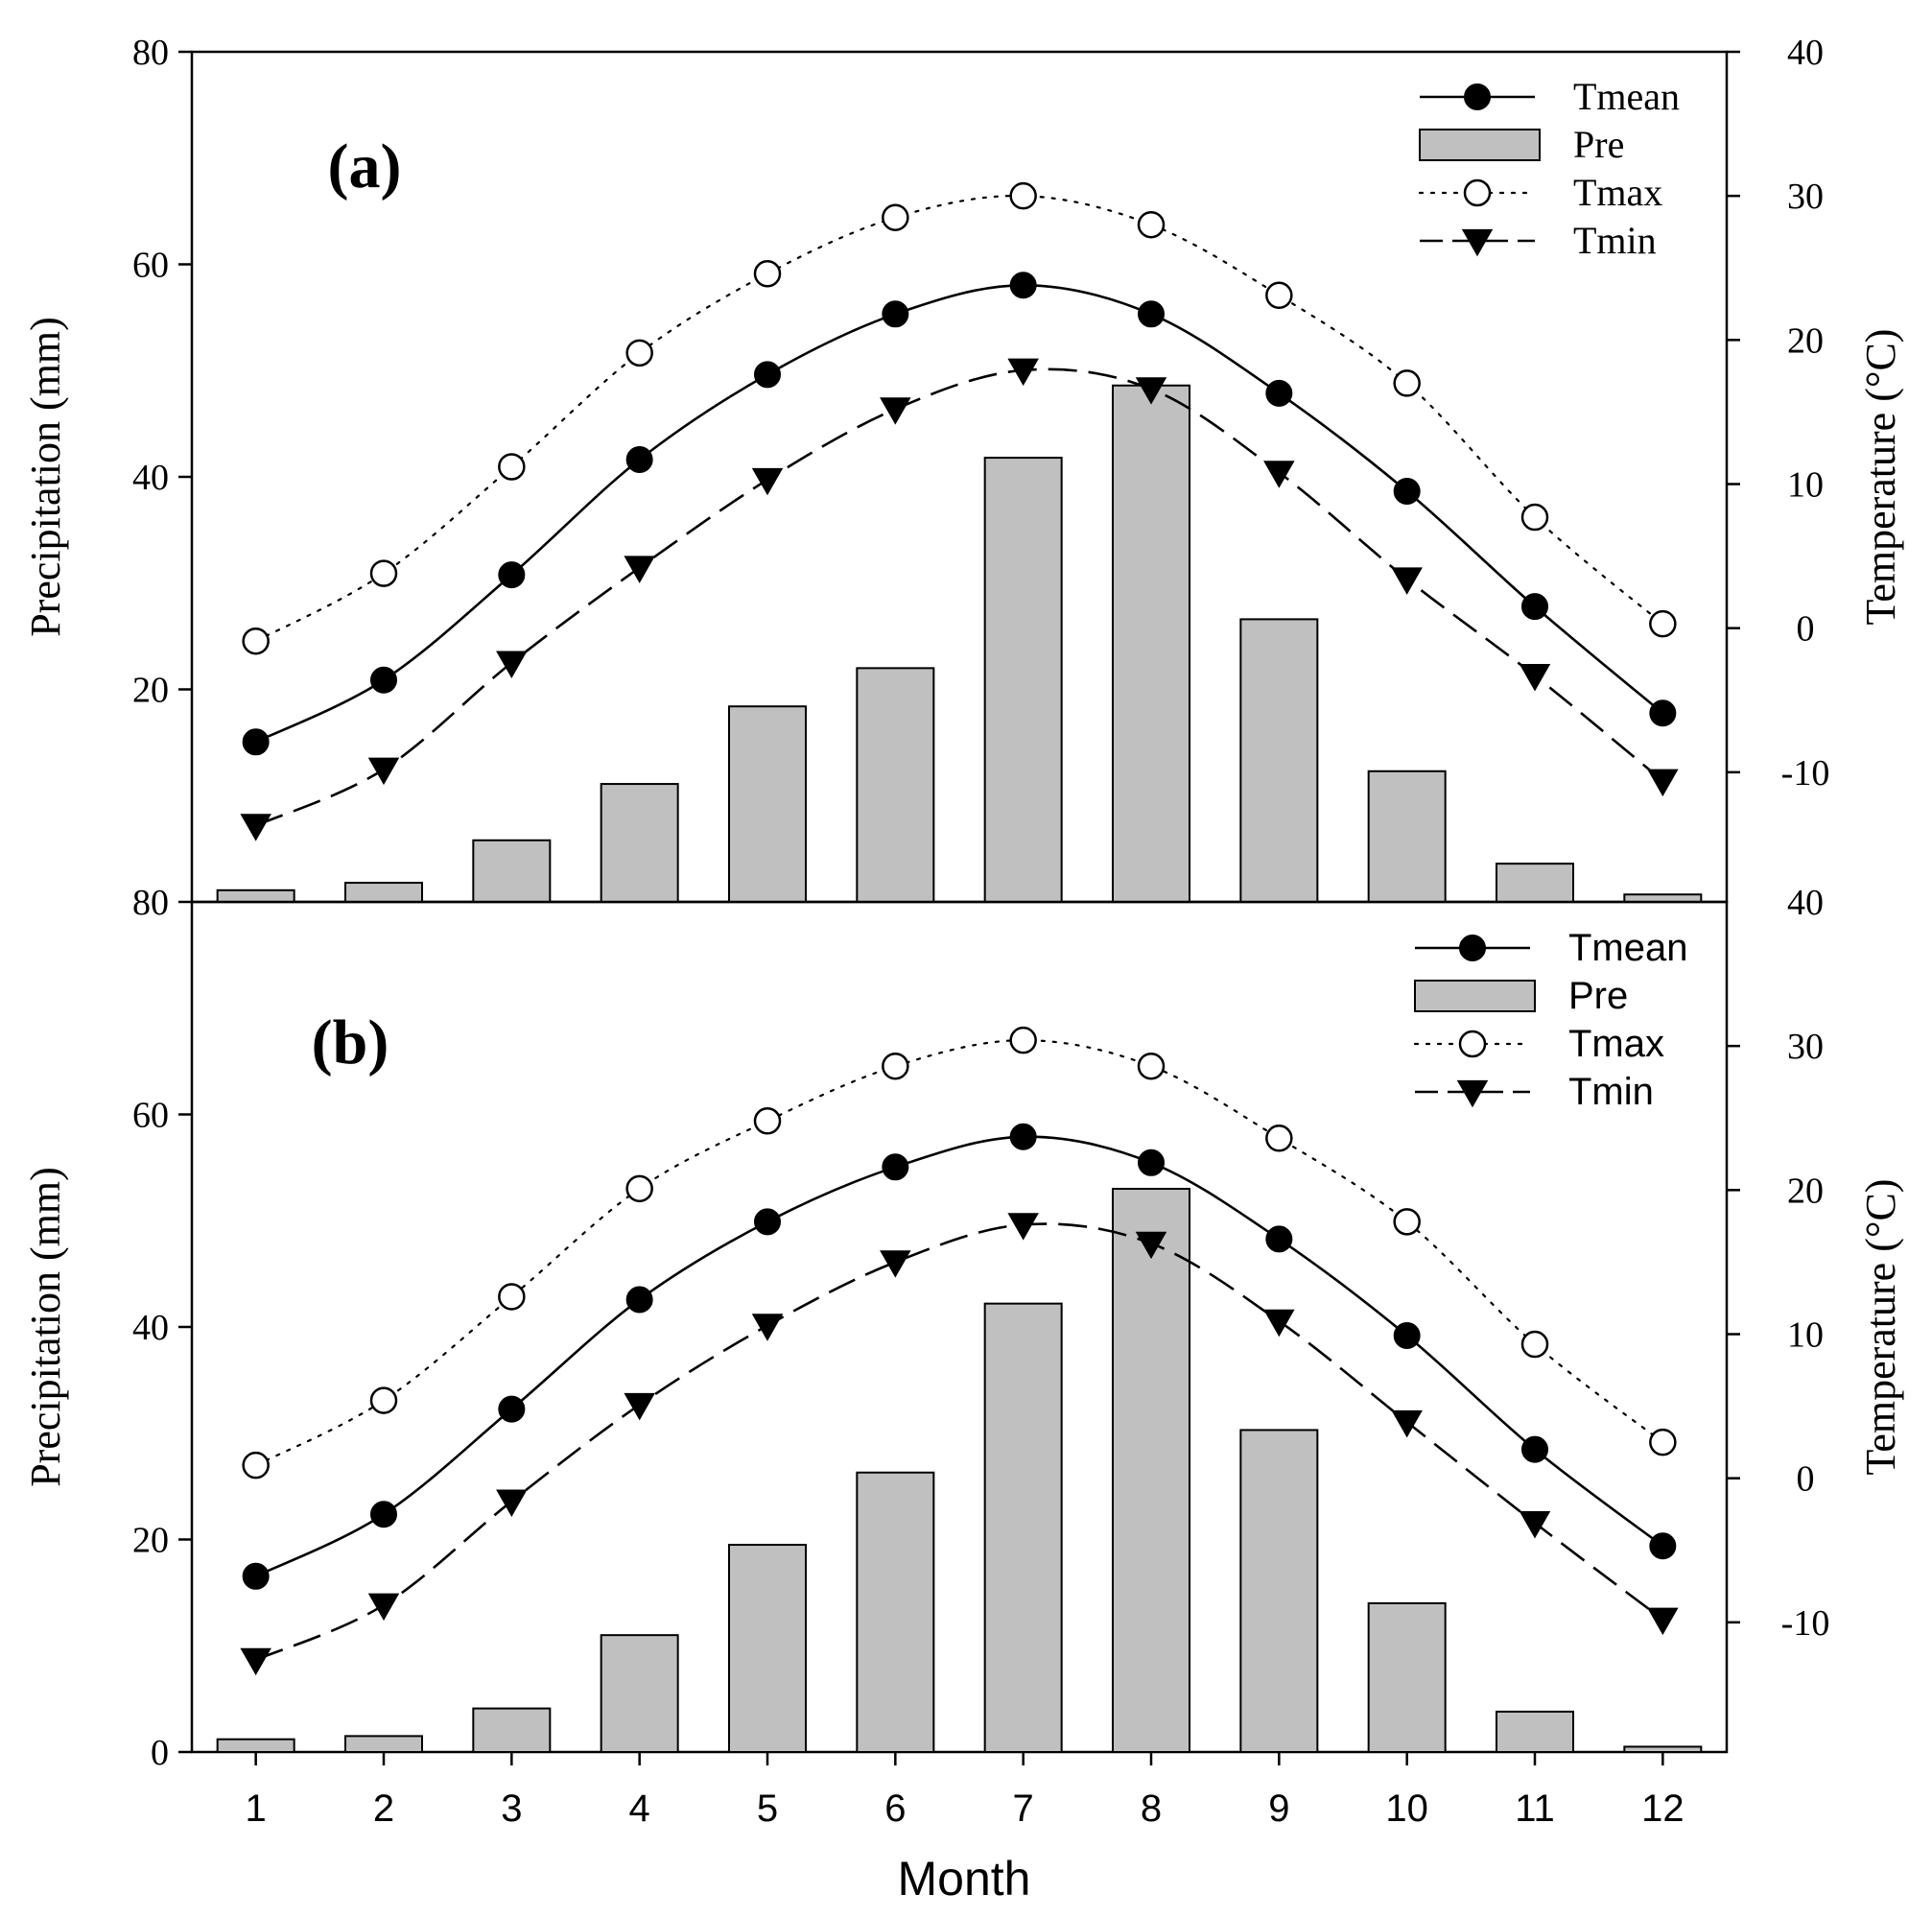 Image resolution: width=1932 pixels, height=1918 pixels. Describe the element at coordinates (1477, 96) in the screenshot. I see `legend-marker-tmean` at that location.